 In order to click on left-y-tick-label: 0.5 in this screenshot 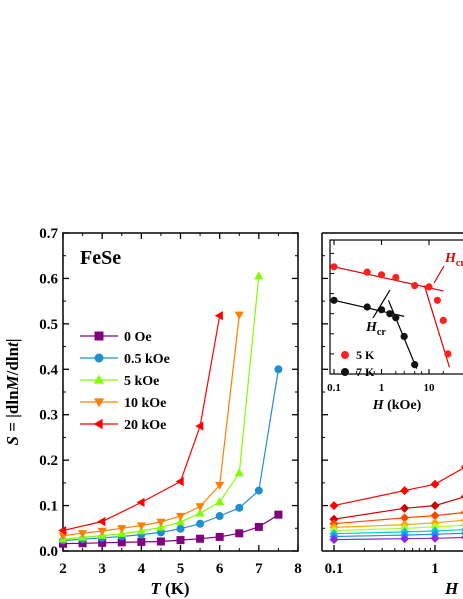, I will do `click(48, 325)`.